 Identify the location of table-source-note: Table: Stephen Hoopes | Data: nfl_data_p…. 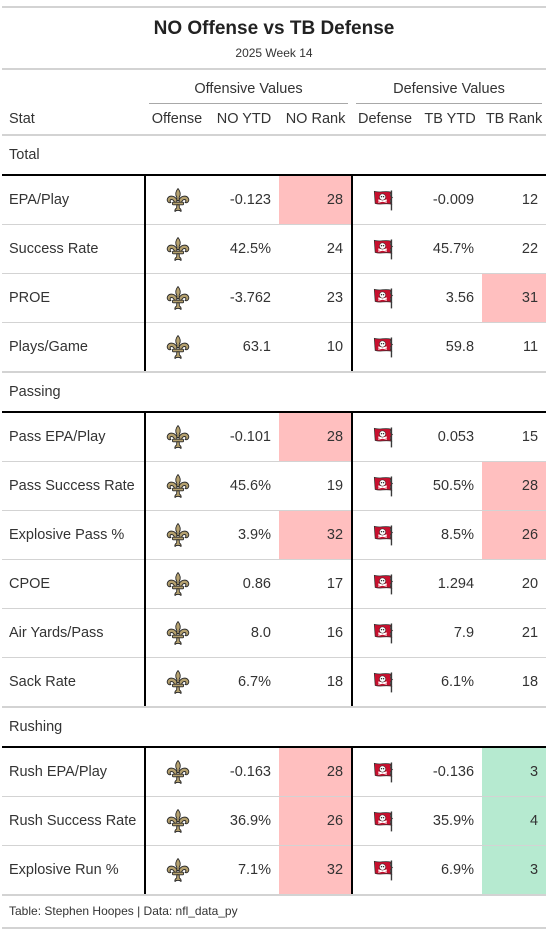
(123, 911).